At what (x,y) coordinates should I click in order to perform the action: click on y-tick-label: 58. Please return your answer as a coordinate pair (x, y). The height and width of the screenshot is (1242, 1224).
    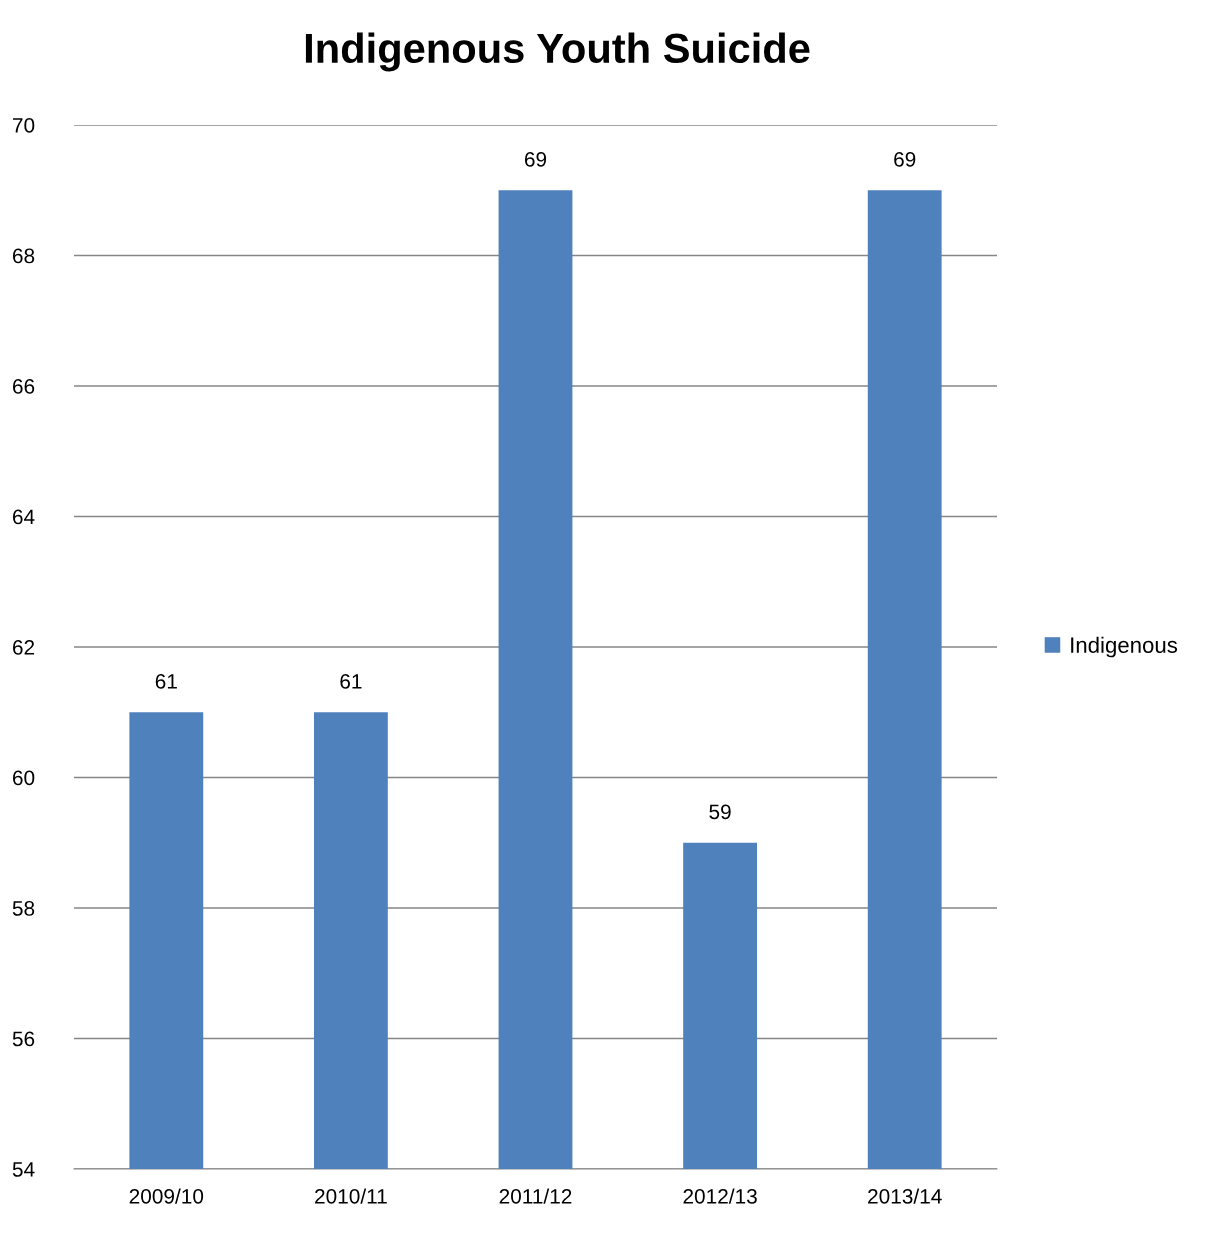
    Looking at the image, I should click on (23, 908).